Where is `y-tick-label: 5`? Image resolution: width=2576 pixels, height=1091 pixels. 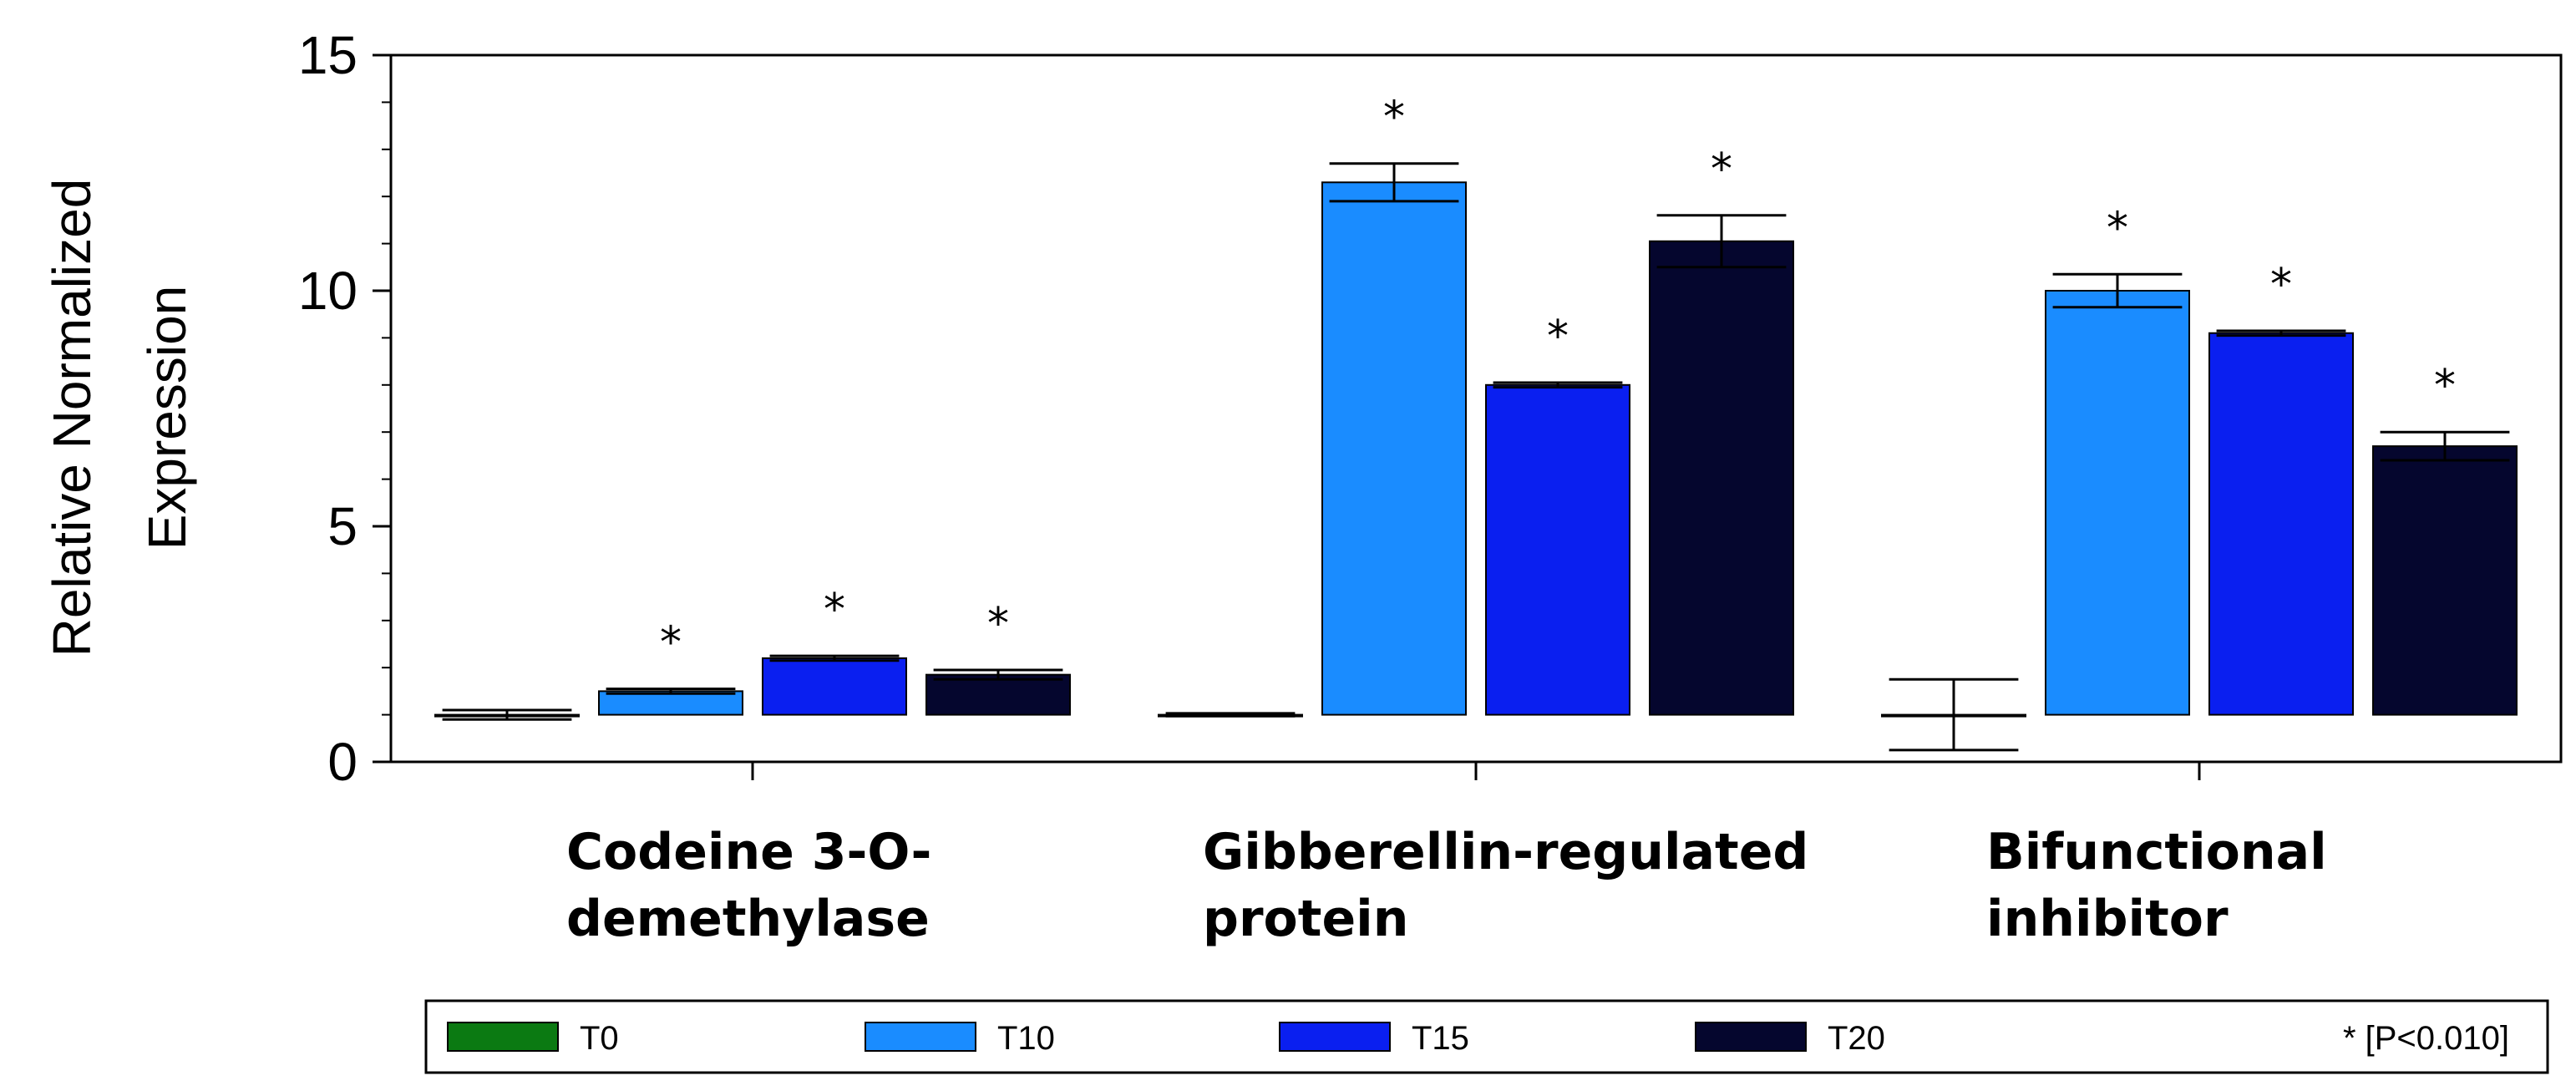 y-tick-label: 5 is located at coordinates (342, 526).